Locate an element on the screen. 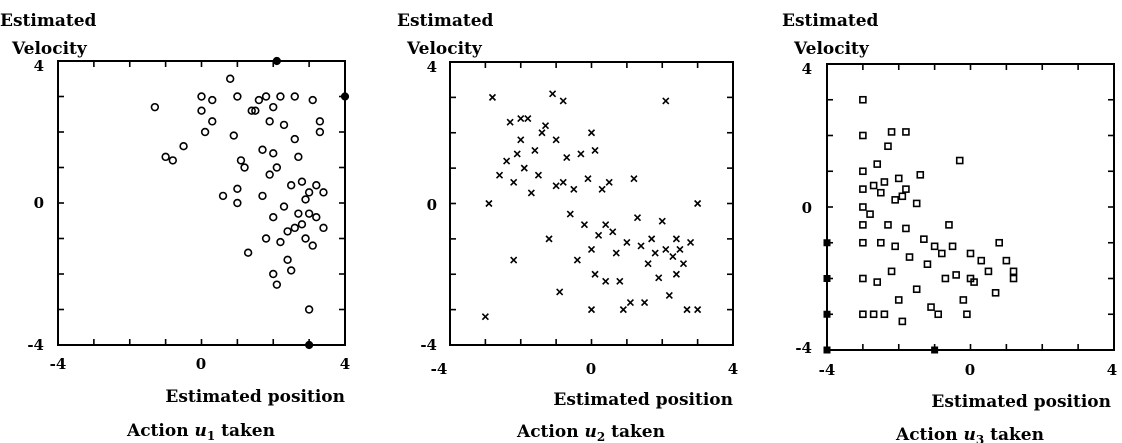  data-points is located at coordinates (920, 224).